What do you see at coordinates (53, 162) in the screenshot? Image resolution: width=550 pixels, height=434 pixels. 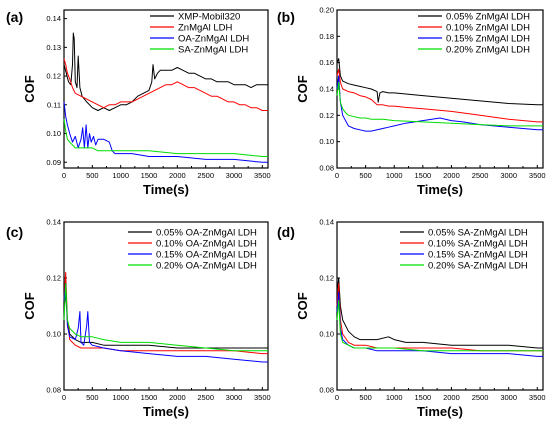 I see `y-tick-label: 0.09` at bounding box center [53, 162].